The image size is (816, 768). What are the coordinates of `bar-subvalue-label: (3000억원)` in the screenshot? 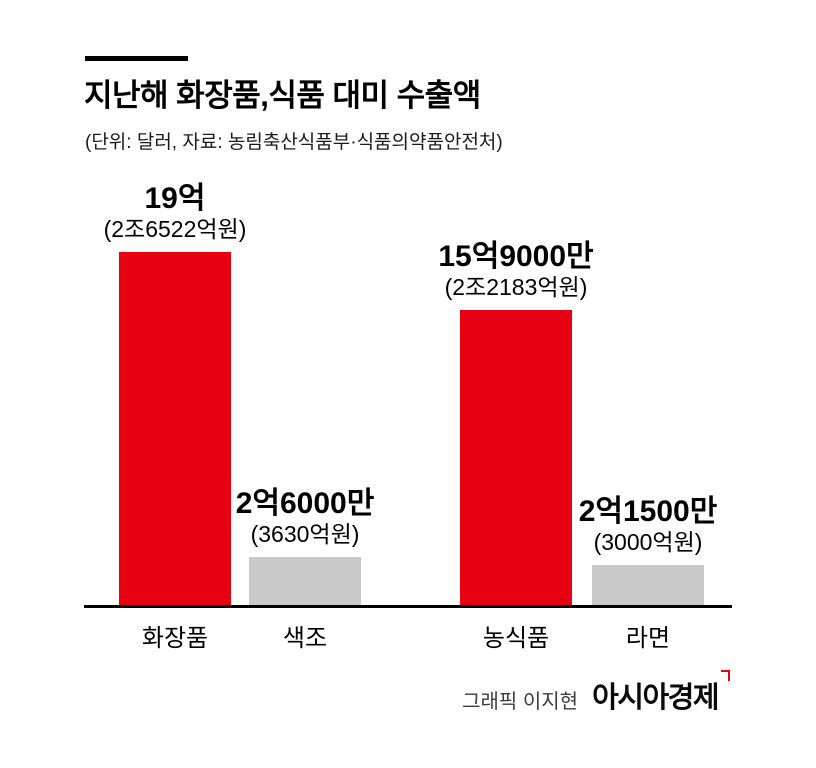 It's located at (648, 542).